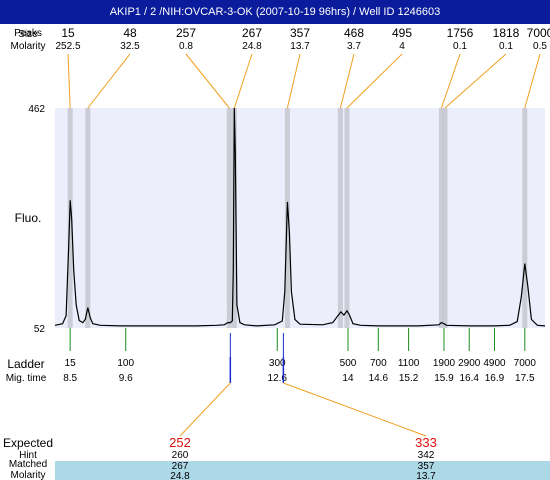  Describe the element at coordinates (426, 475) in the screenshot. I see `matched-molarity-value-1: 13.7` at that location.